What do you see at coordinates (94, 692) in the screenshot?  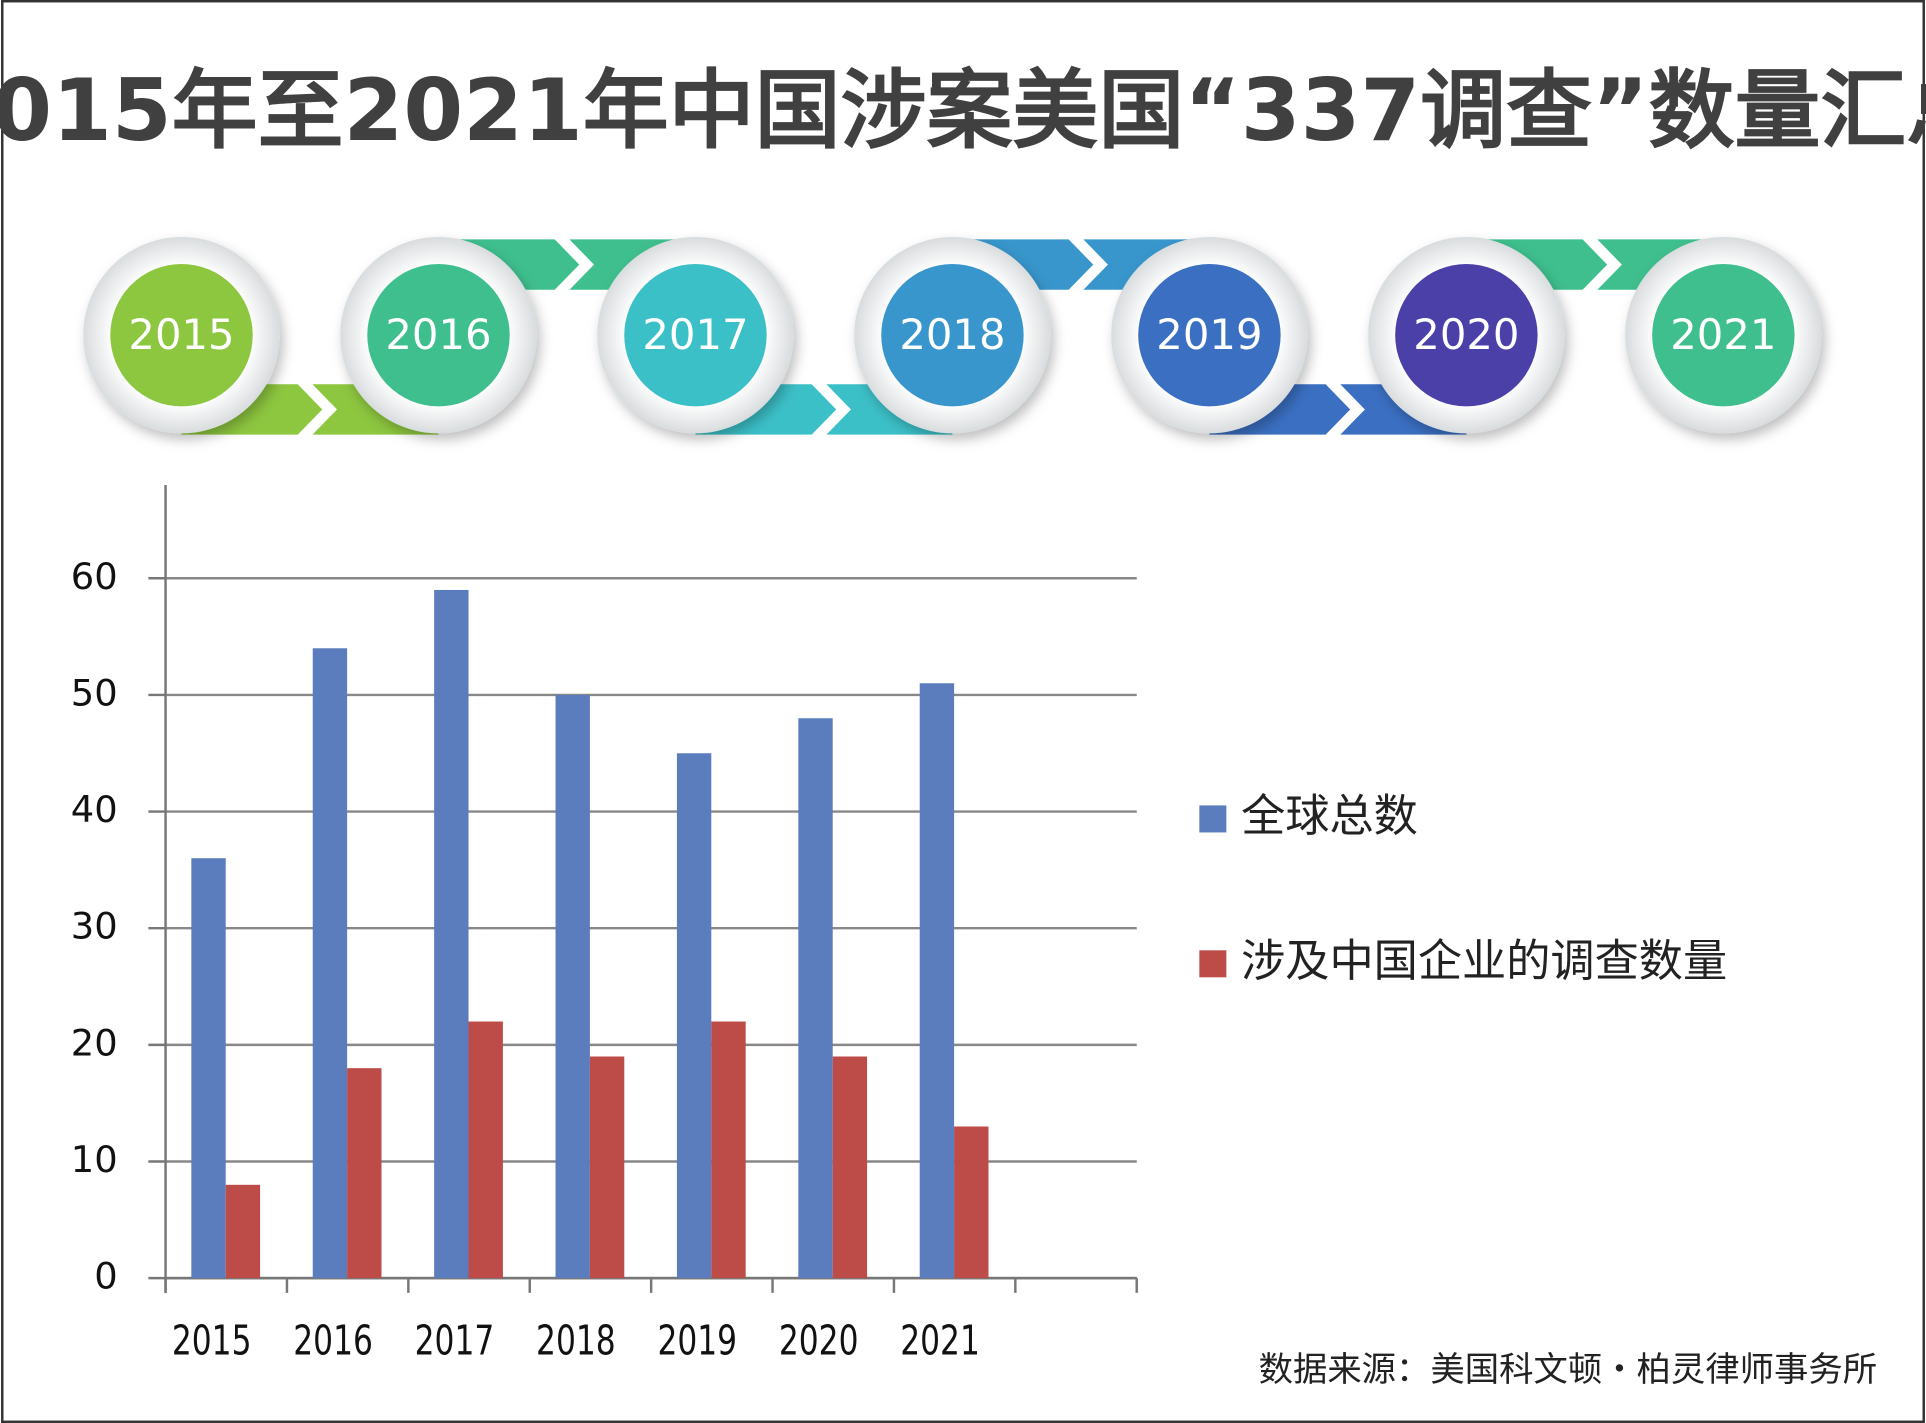 I see `y-tick-label: 50` at bounding box center [94, 692].